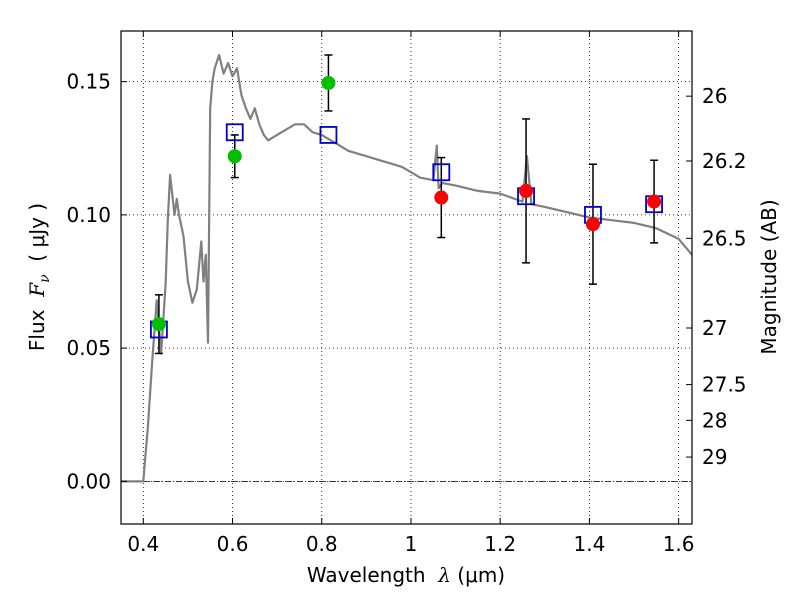 This screenshot has height=600, width=800. Describe the element at coordinates (411, 544) in the screenshot. I see `x-tick-label: 1` at that location.